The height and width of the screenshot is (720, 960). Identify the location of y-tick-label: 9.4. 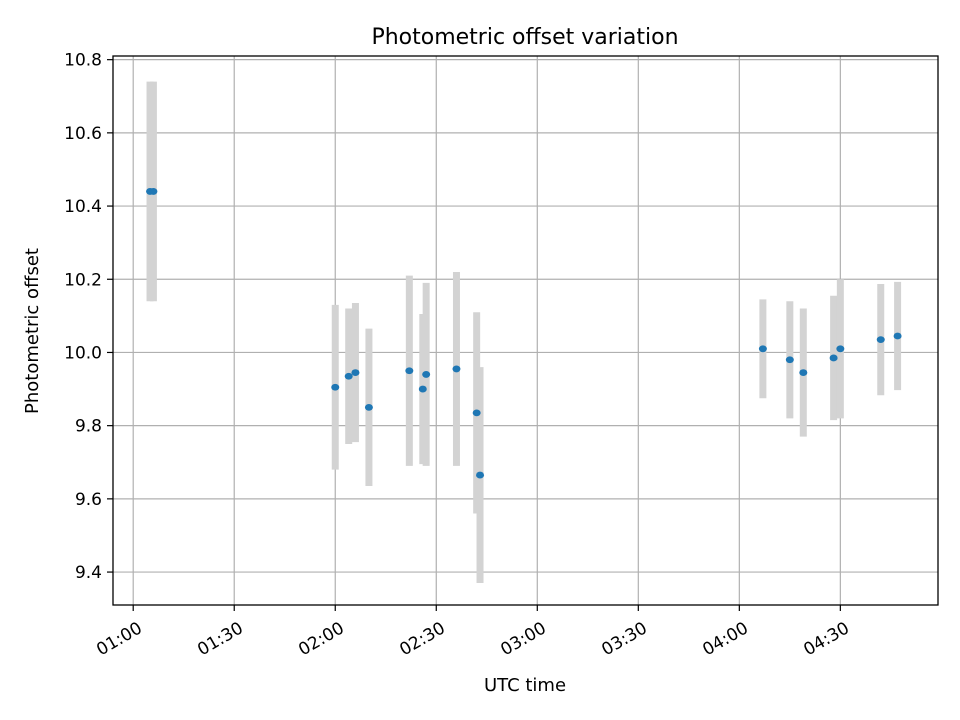
(88, 573).